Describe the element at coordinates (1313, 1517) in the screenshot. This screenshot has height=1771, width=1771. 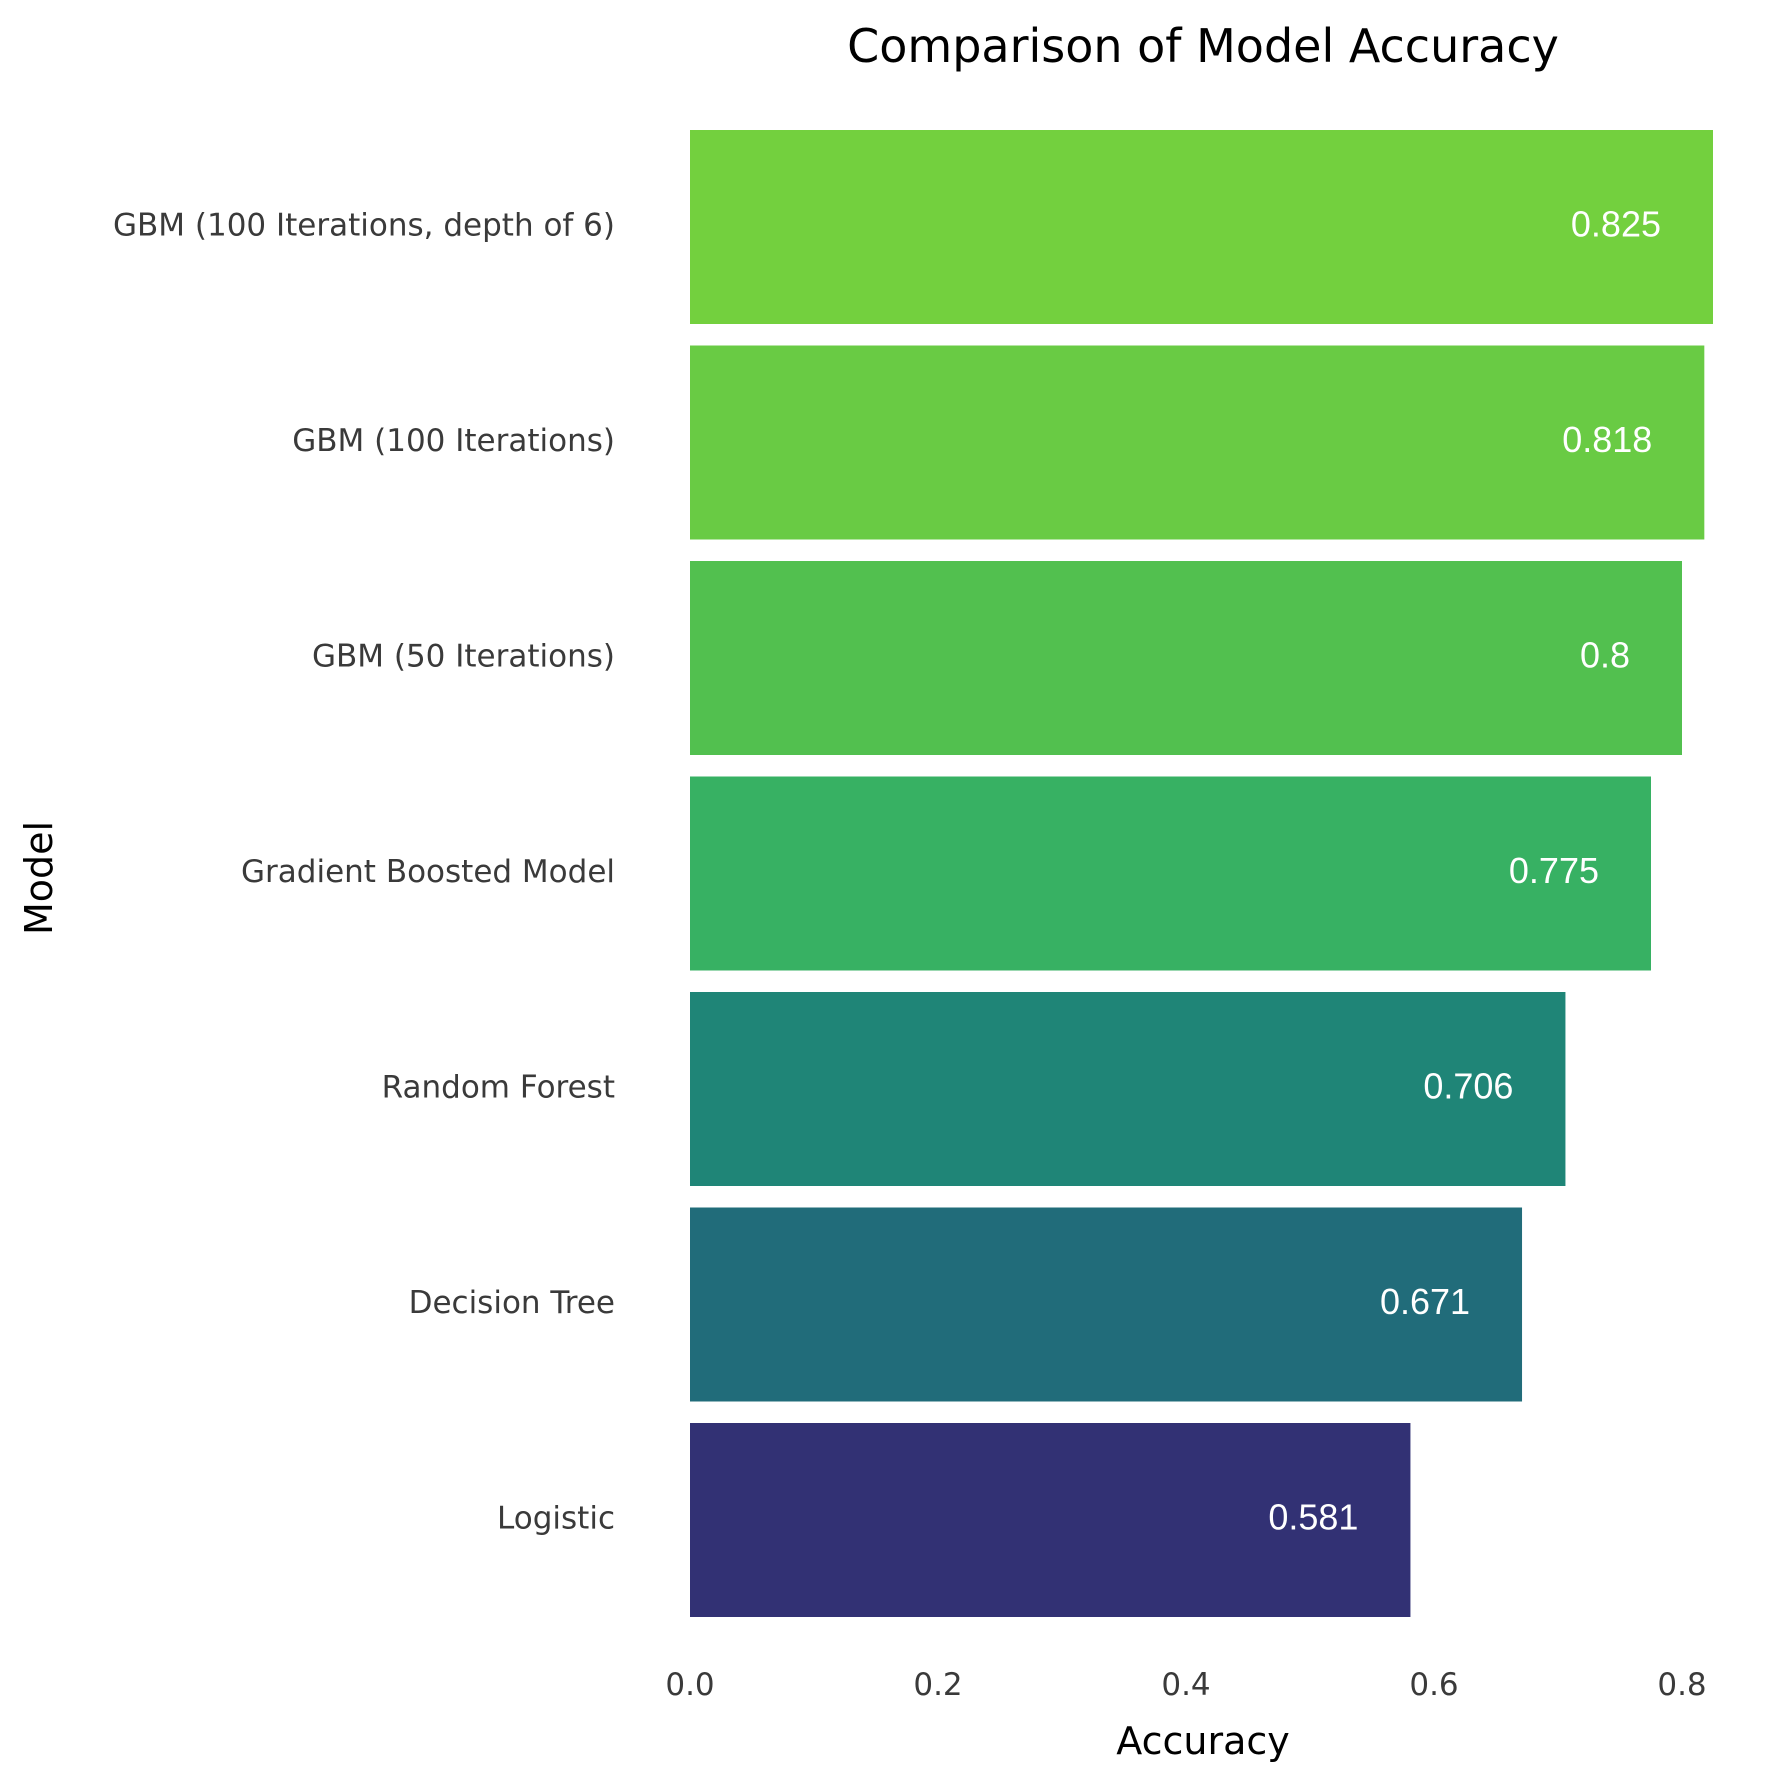
I see `data-label: 0.581` at that location.